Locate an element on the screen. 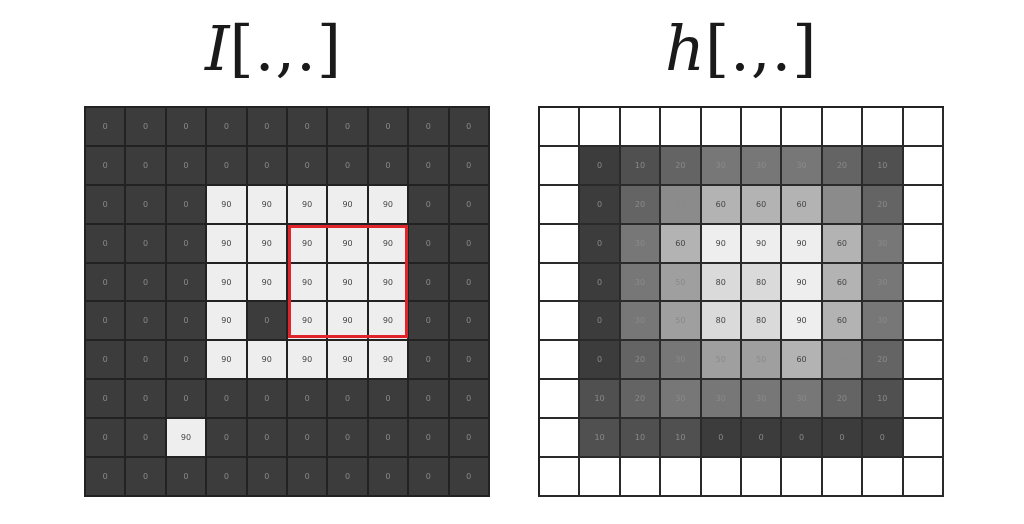  title-I-variable: I is located at coordinates (217, 48).